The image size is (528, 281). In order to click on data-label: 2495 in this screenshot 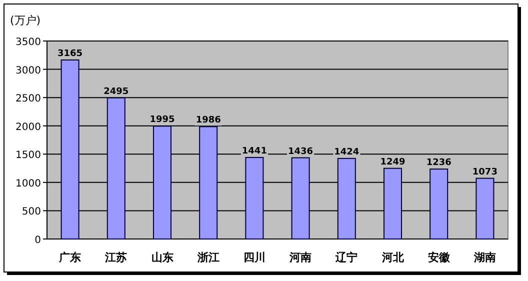, I will do `click(116, 91)`.